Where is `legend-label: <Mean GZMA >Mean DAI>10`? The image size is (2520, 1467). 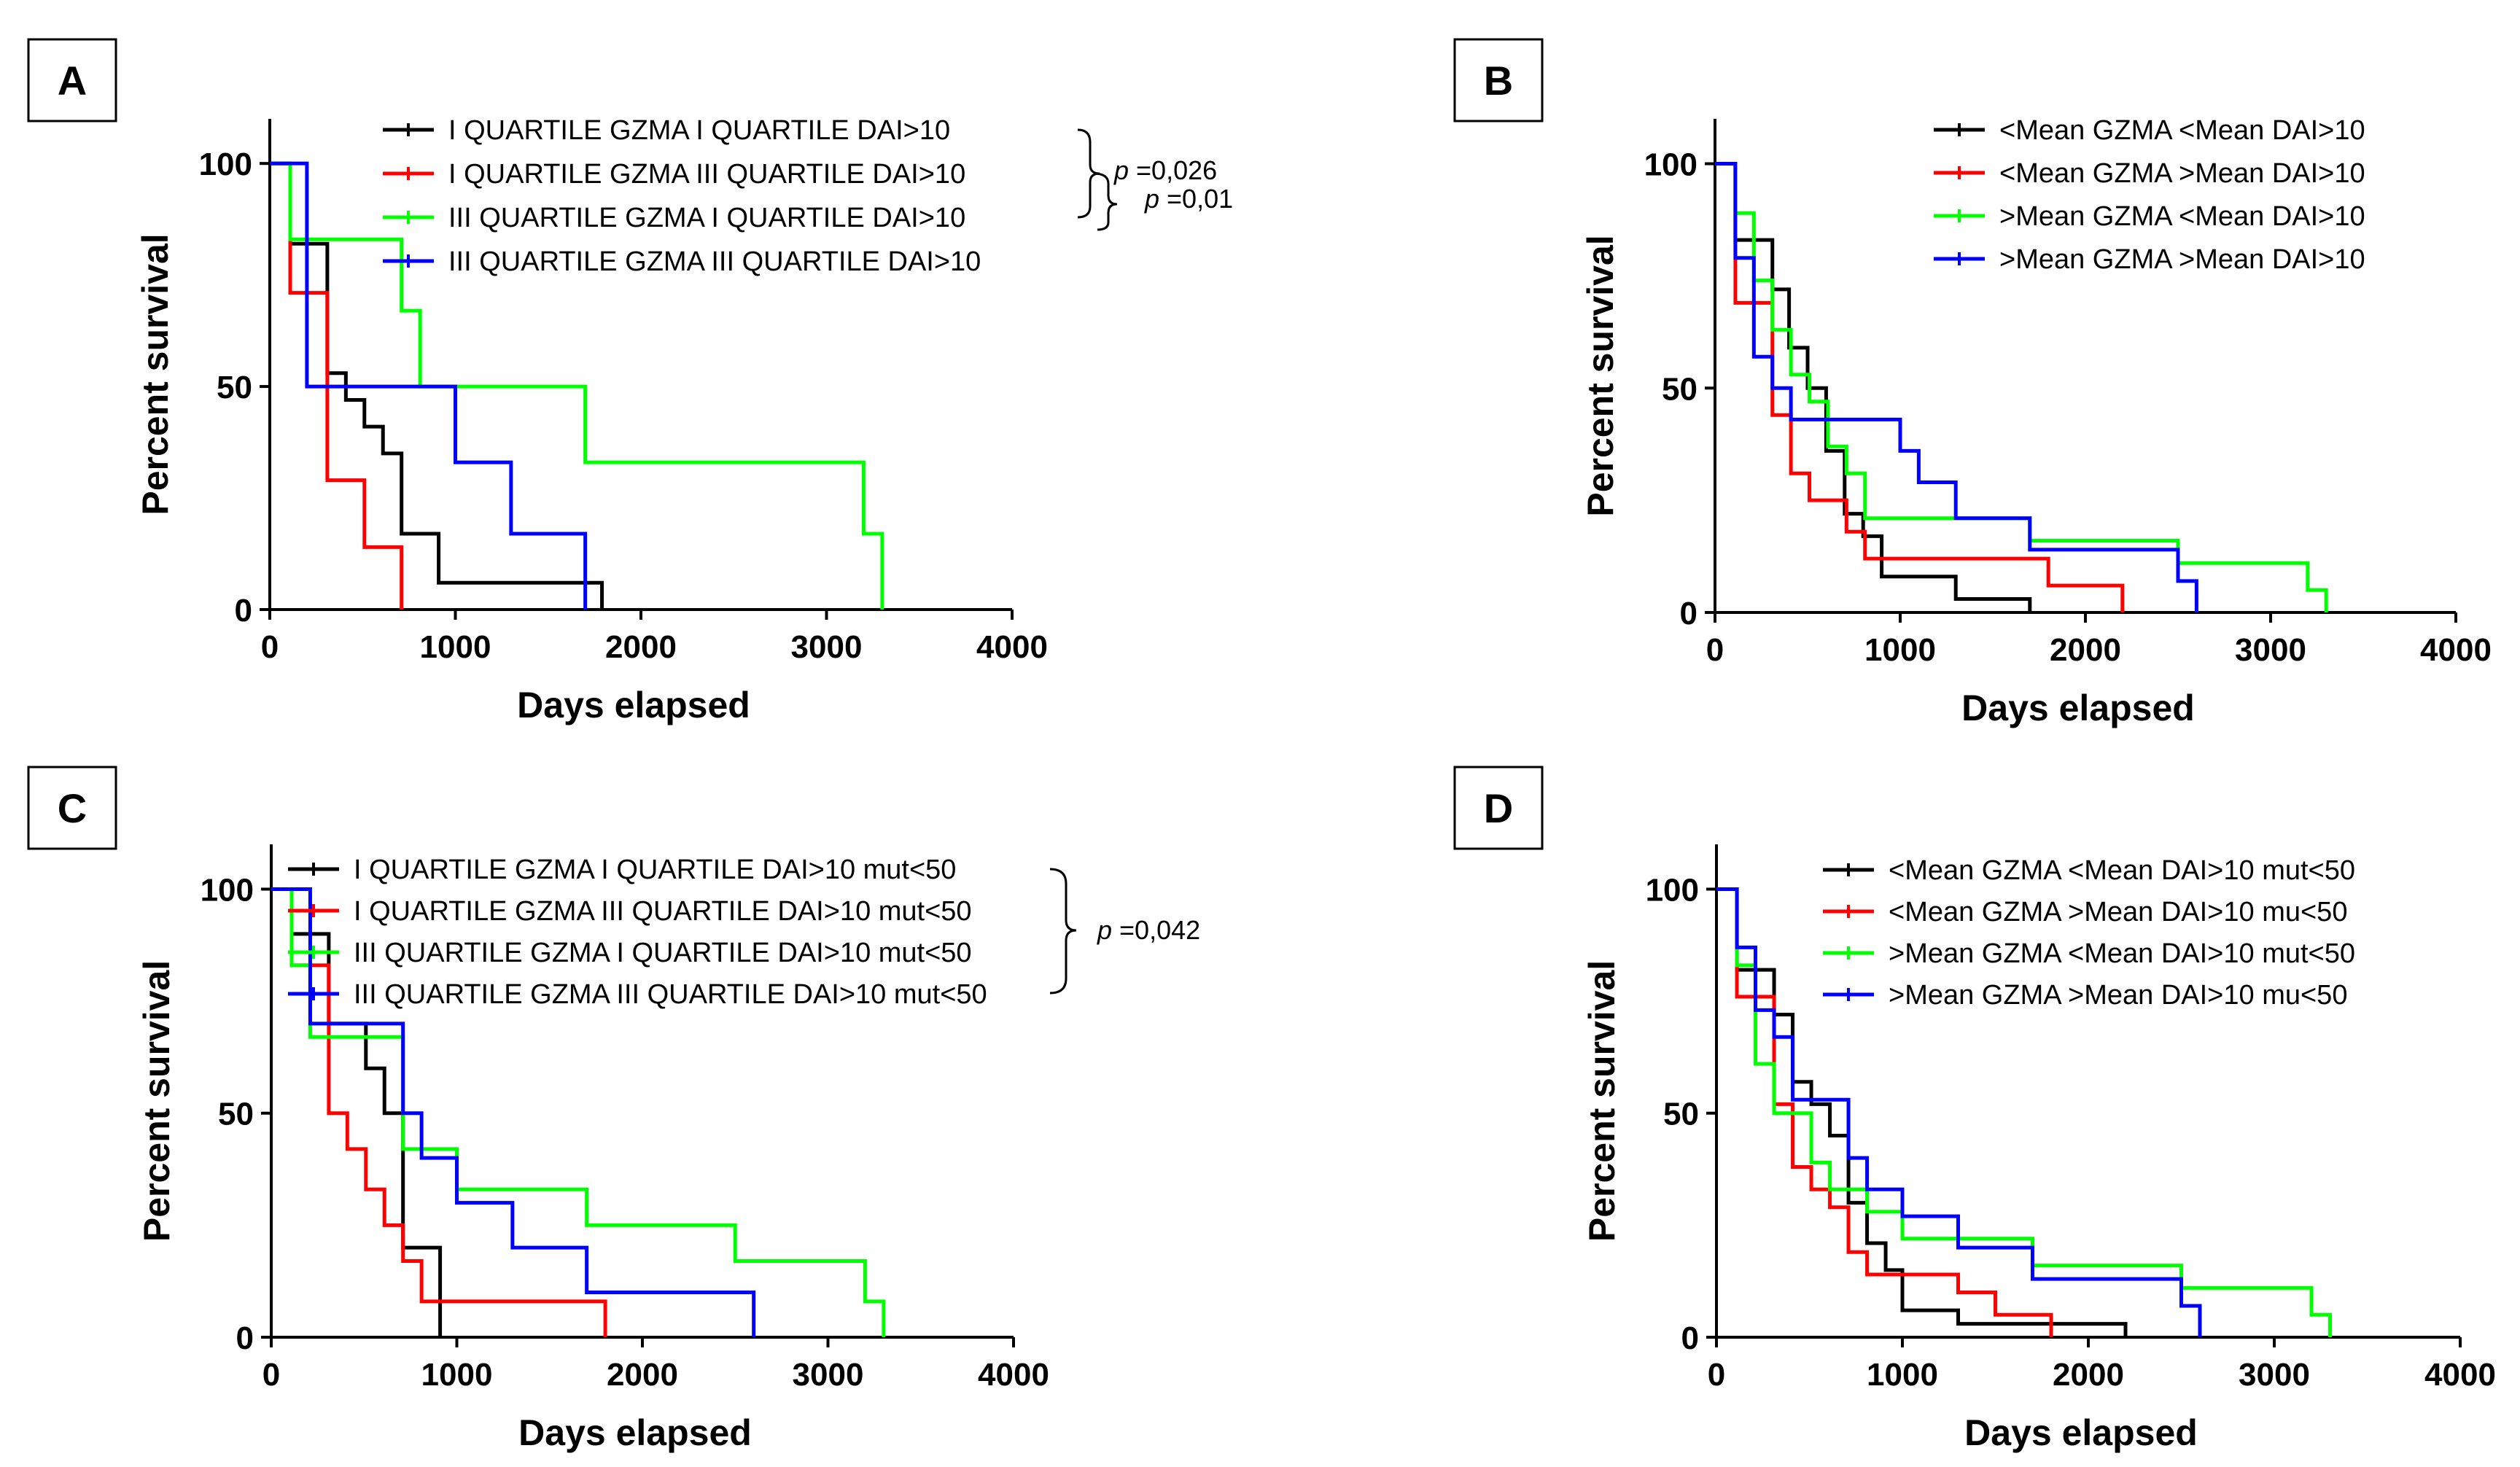 legend-label: <Mean GZMA >Mean DAI>10 is located at coordinates (2182, 173).